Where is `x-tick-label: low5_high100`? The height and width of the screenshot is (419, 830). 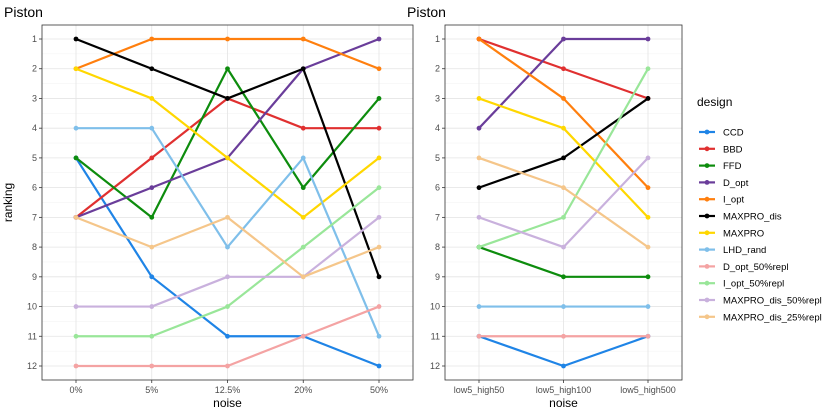
x-tick-label: low5_high100 is located at coordinates (564, 390).